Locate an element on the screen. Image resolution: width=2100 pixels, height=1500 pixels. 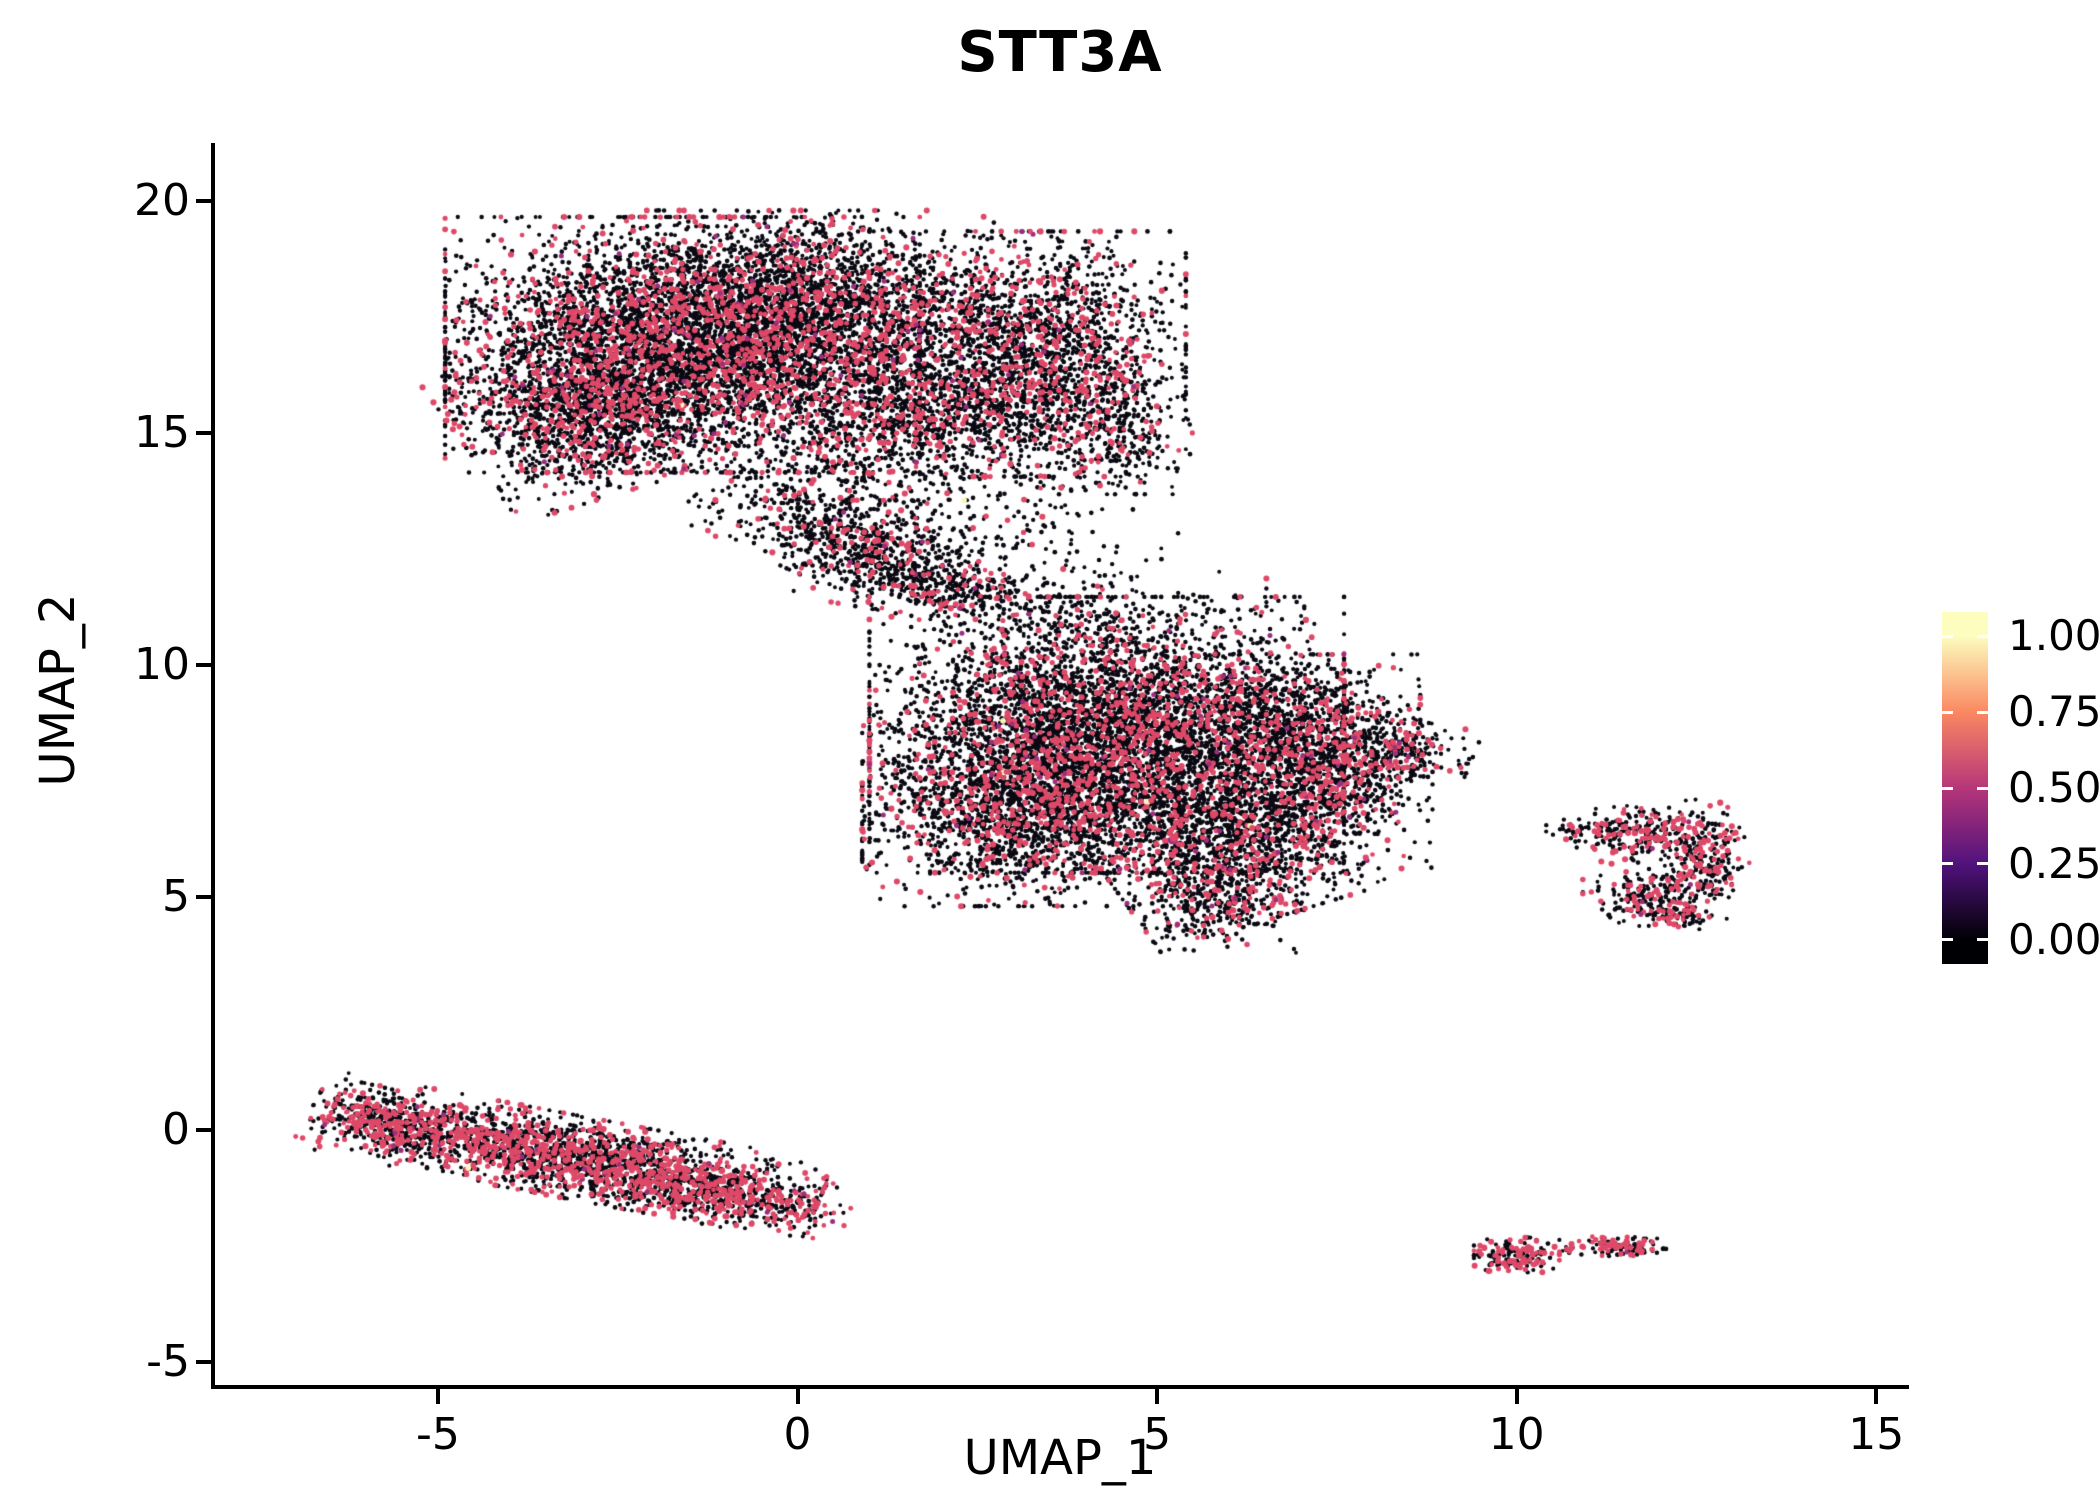
x-axis-label: UMAP_1 is located at coordinates (1060, 1458).